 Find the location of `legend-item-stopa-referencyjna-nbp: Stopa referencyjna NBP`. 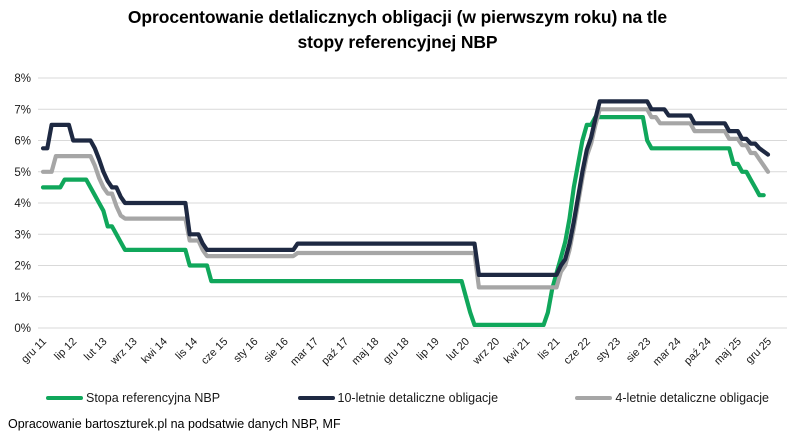

legend-item-stopa-referencyjna-nbp: Stopa referencyjna NBP is located at coordinates (133, 398).